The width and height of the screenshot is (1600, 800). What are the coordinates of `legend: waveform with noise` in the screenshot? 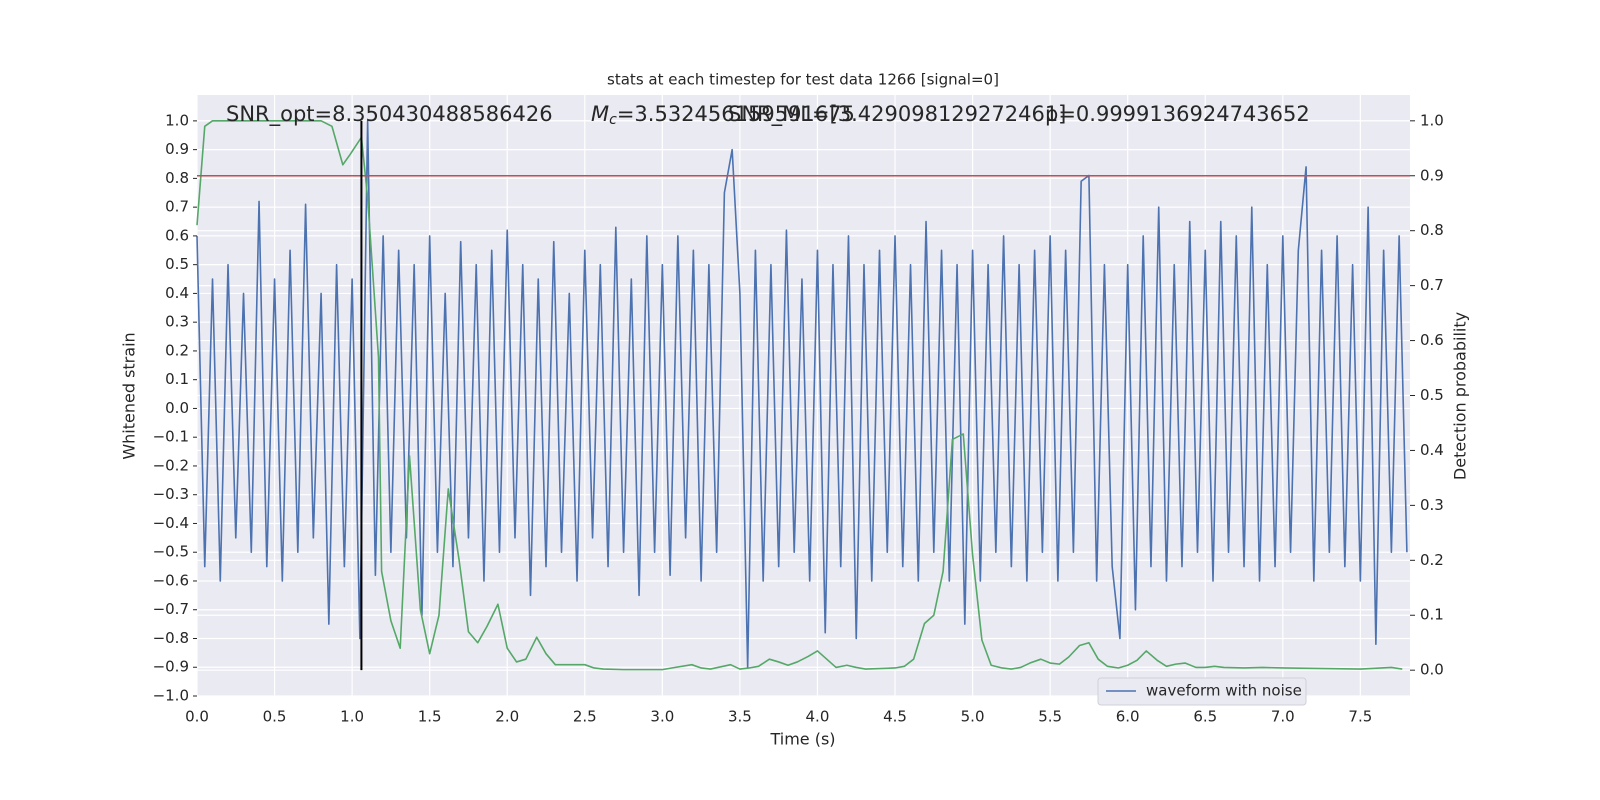 It's located at (1202, 691).